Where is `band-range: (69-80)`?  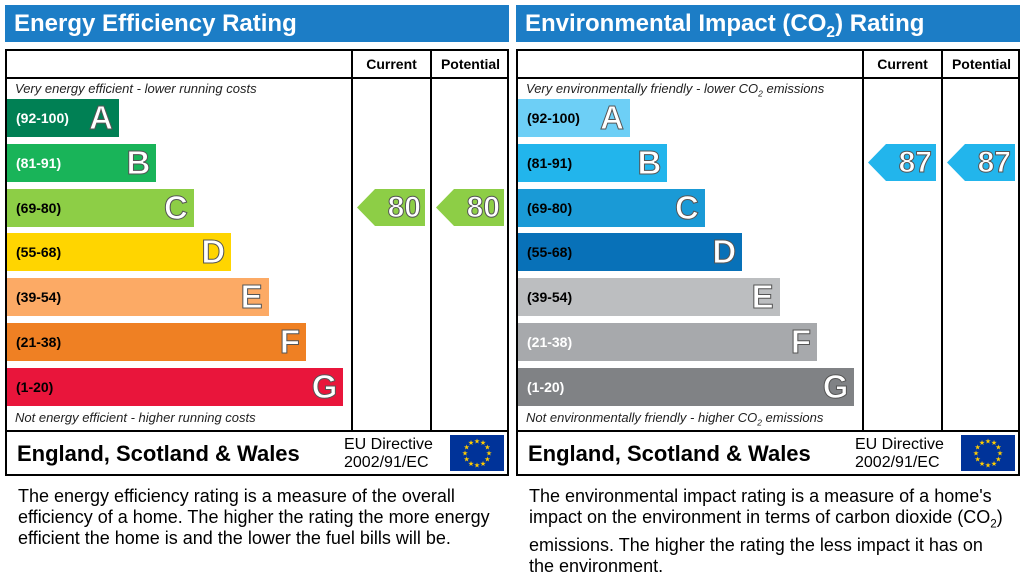
band-range: (69-80) is located at coordinates (550, 207).